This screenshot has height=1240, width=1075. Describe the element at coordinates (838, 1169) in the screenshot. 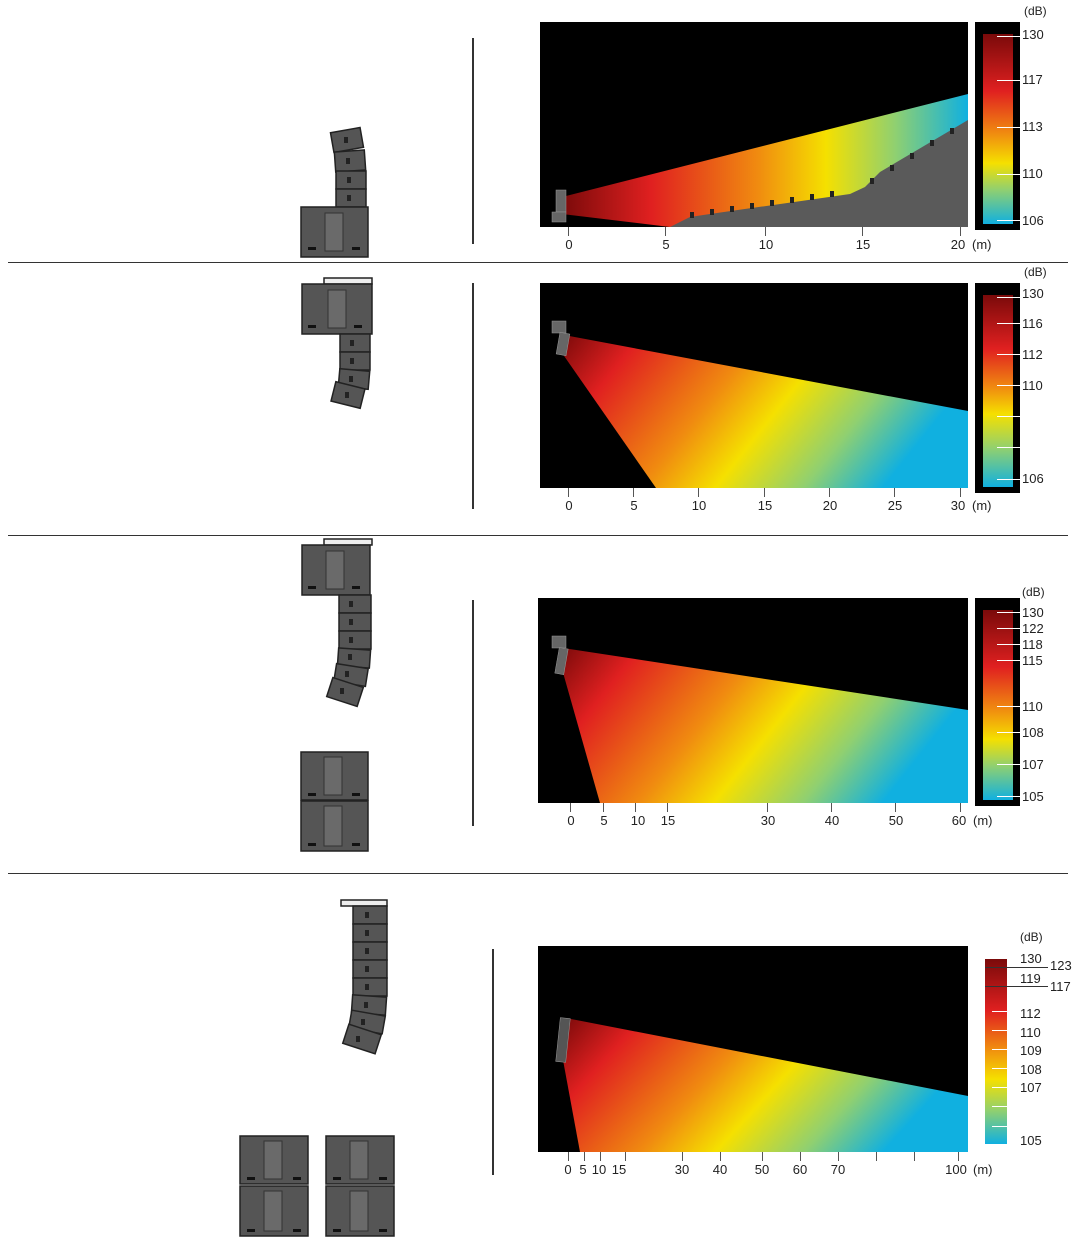

I see `x-tick-label: 70` at that location.